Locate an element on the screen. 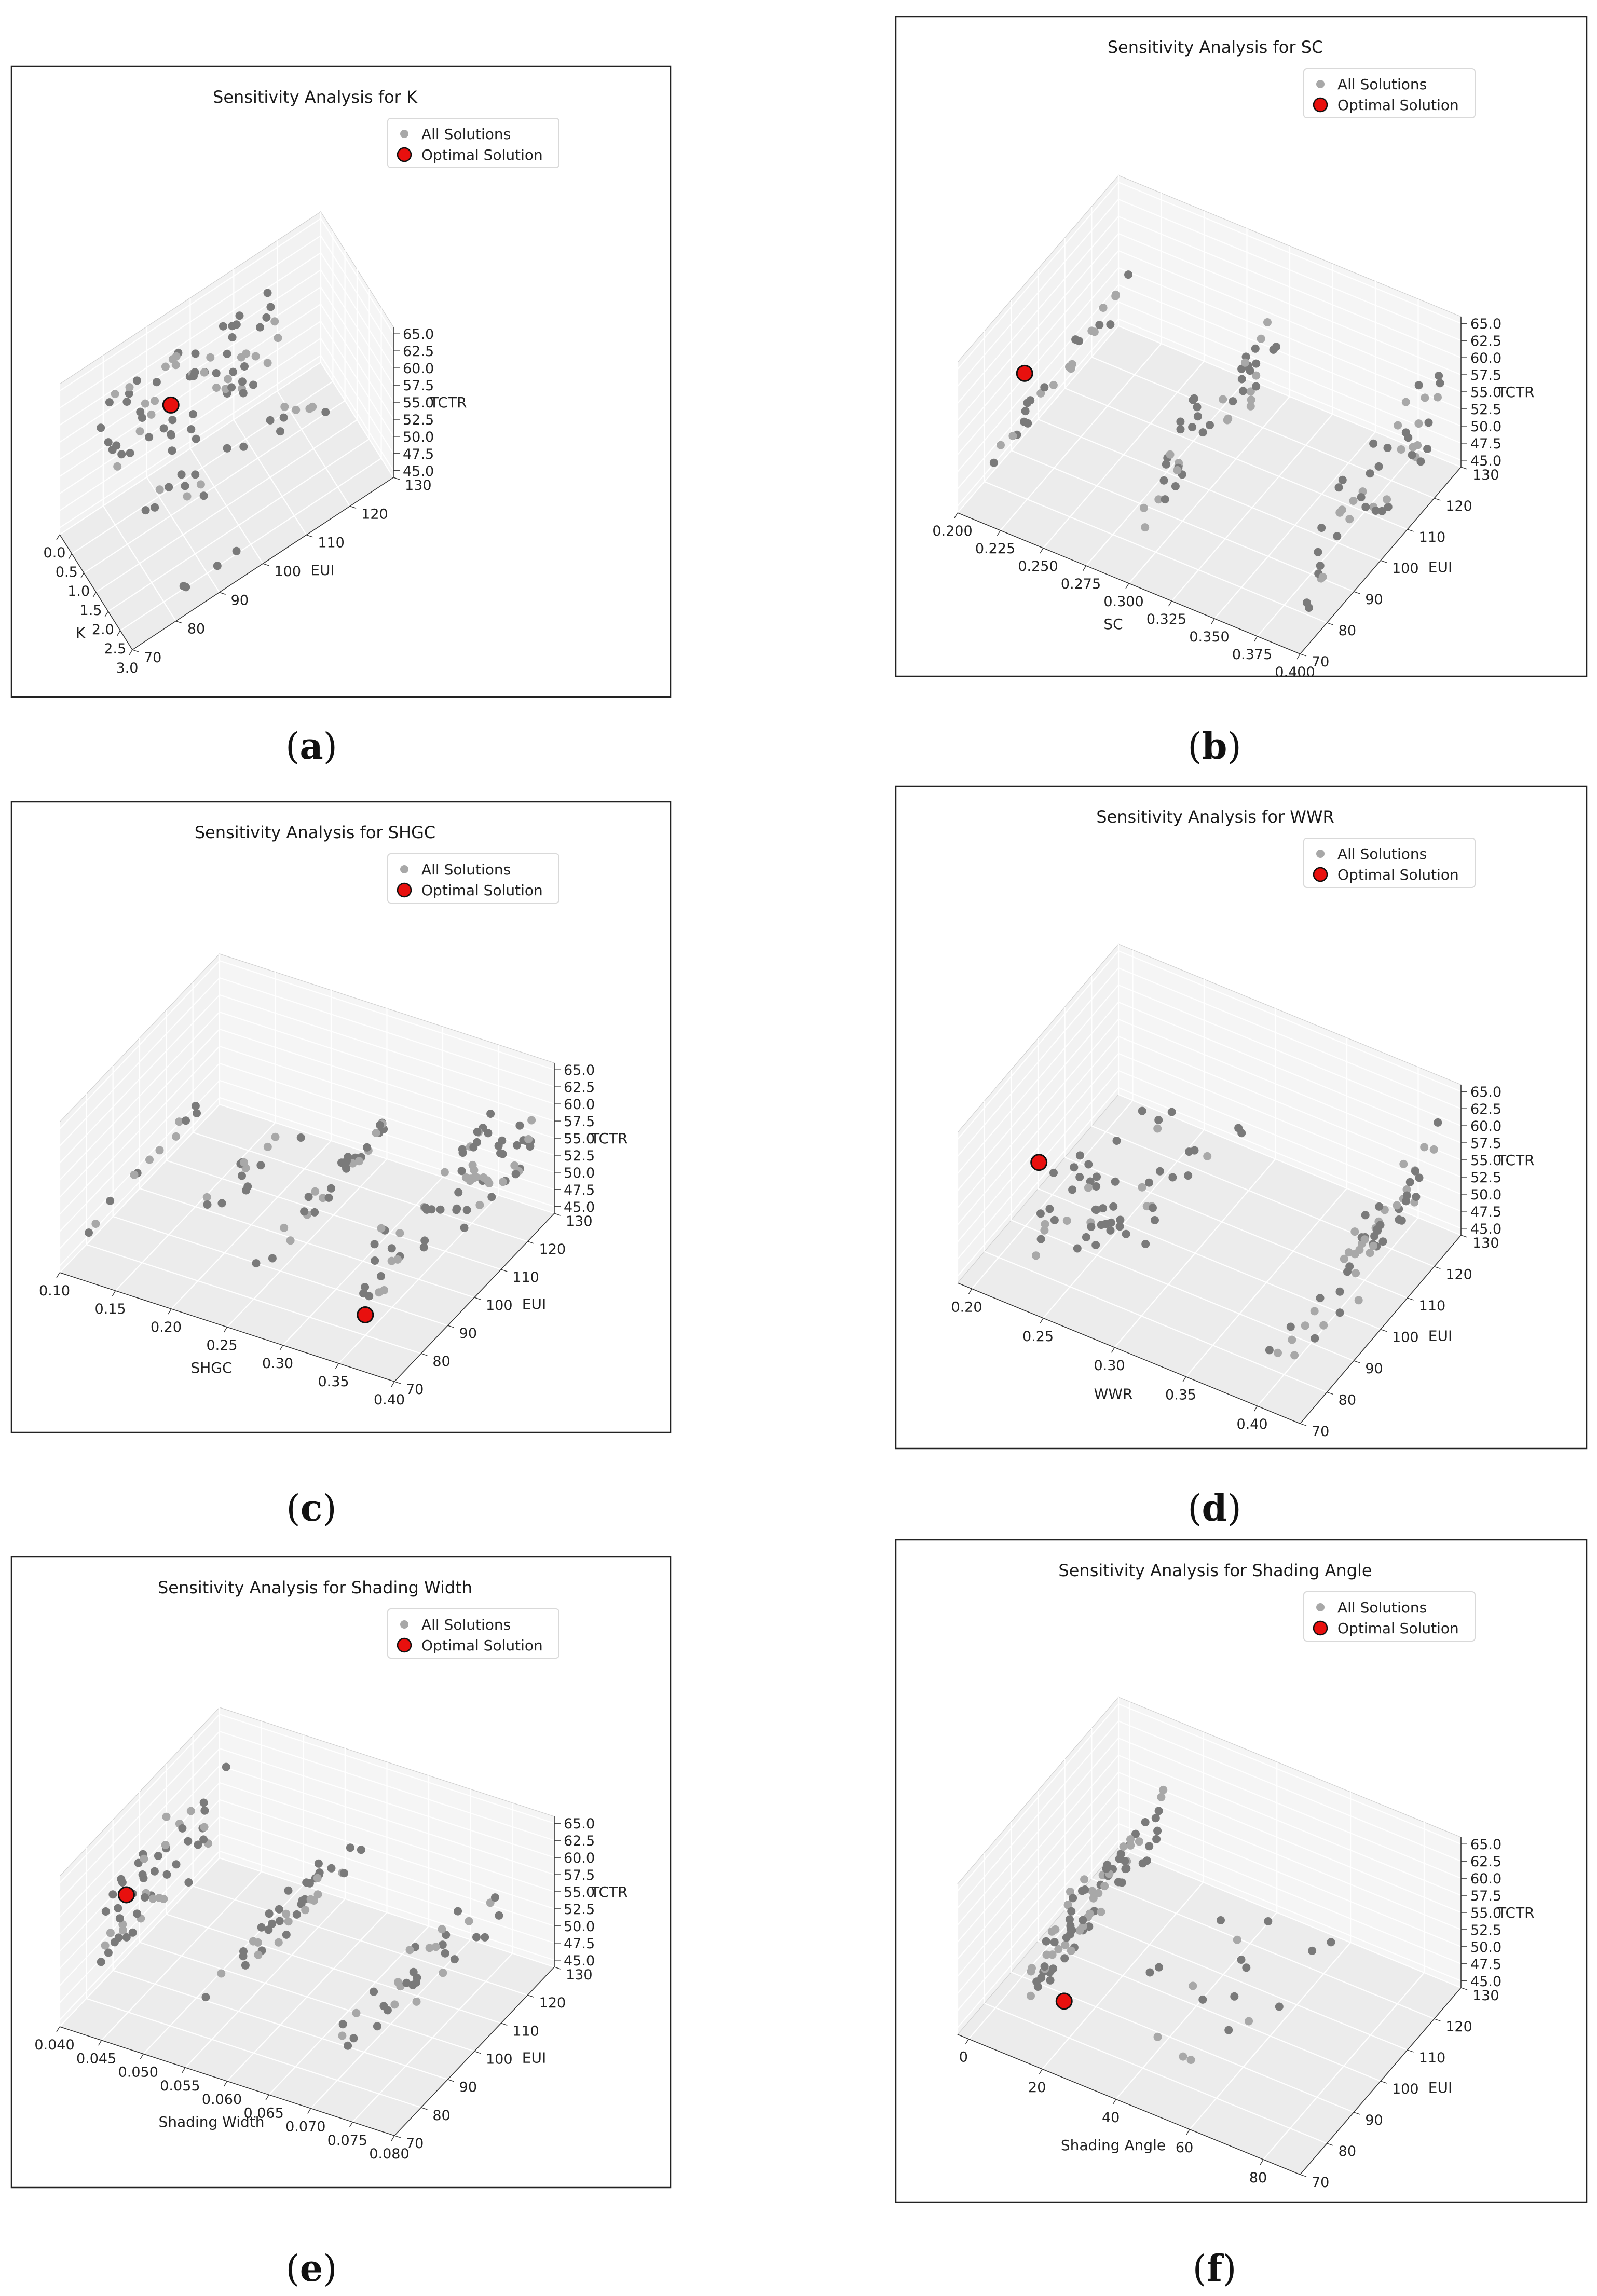  z-tick-label: 60.0 is located at coordinates (1486, 1126).